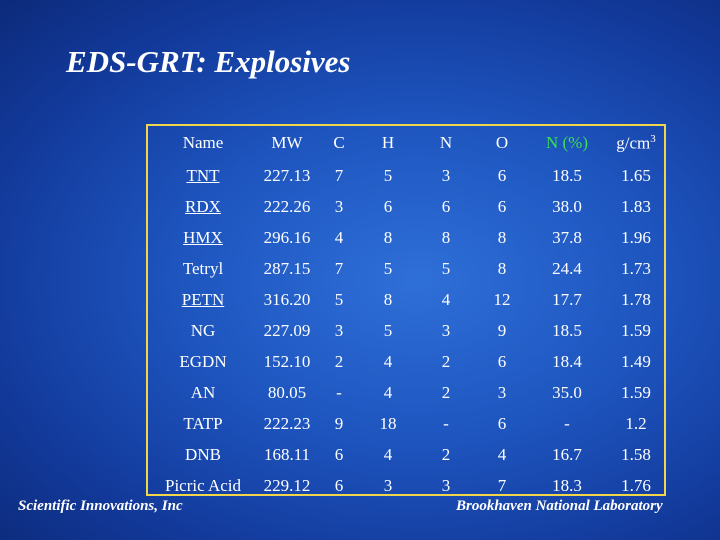  Describe the element at coordinates (287, 361) in the screenshot. I see `cell-mw: 152.10` at that location.